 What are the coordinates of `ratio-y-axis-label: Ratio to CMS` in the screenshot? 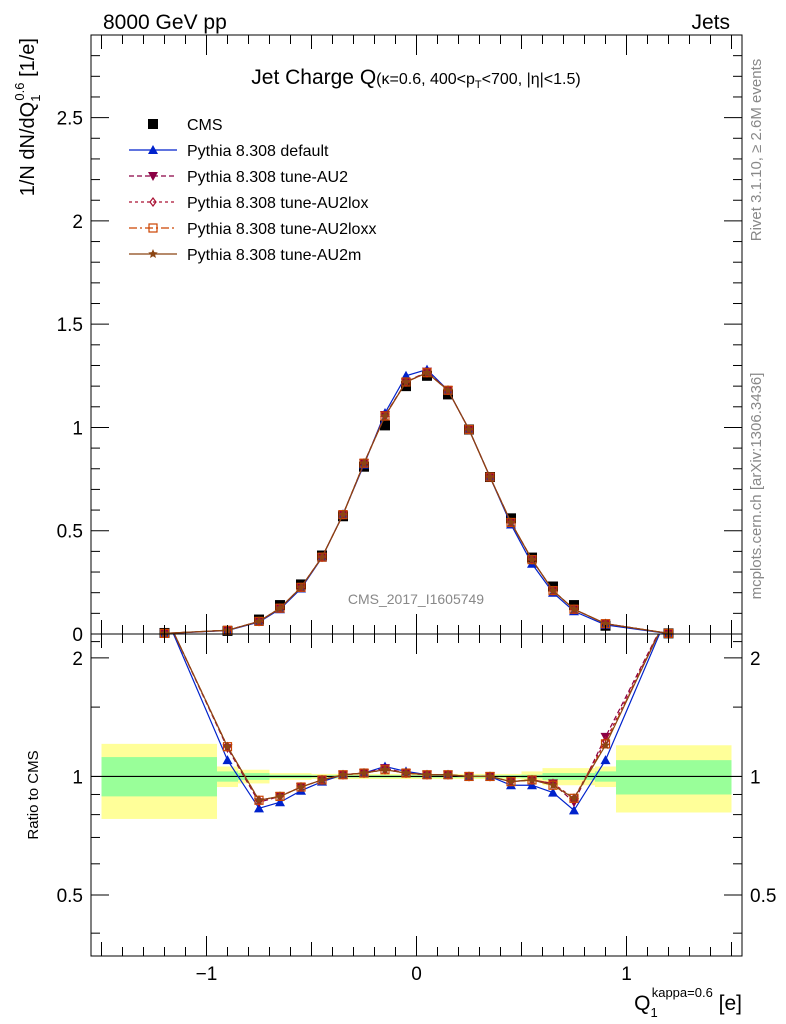 It's located at (33, 794).